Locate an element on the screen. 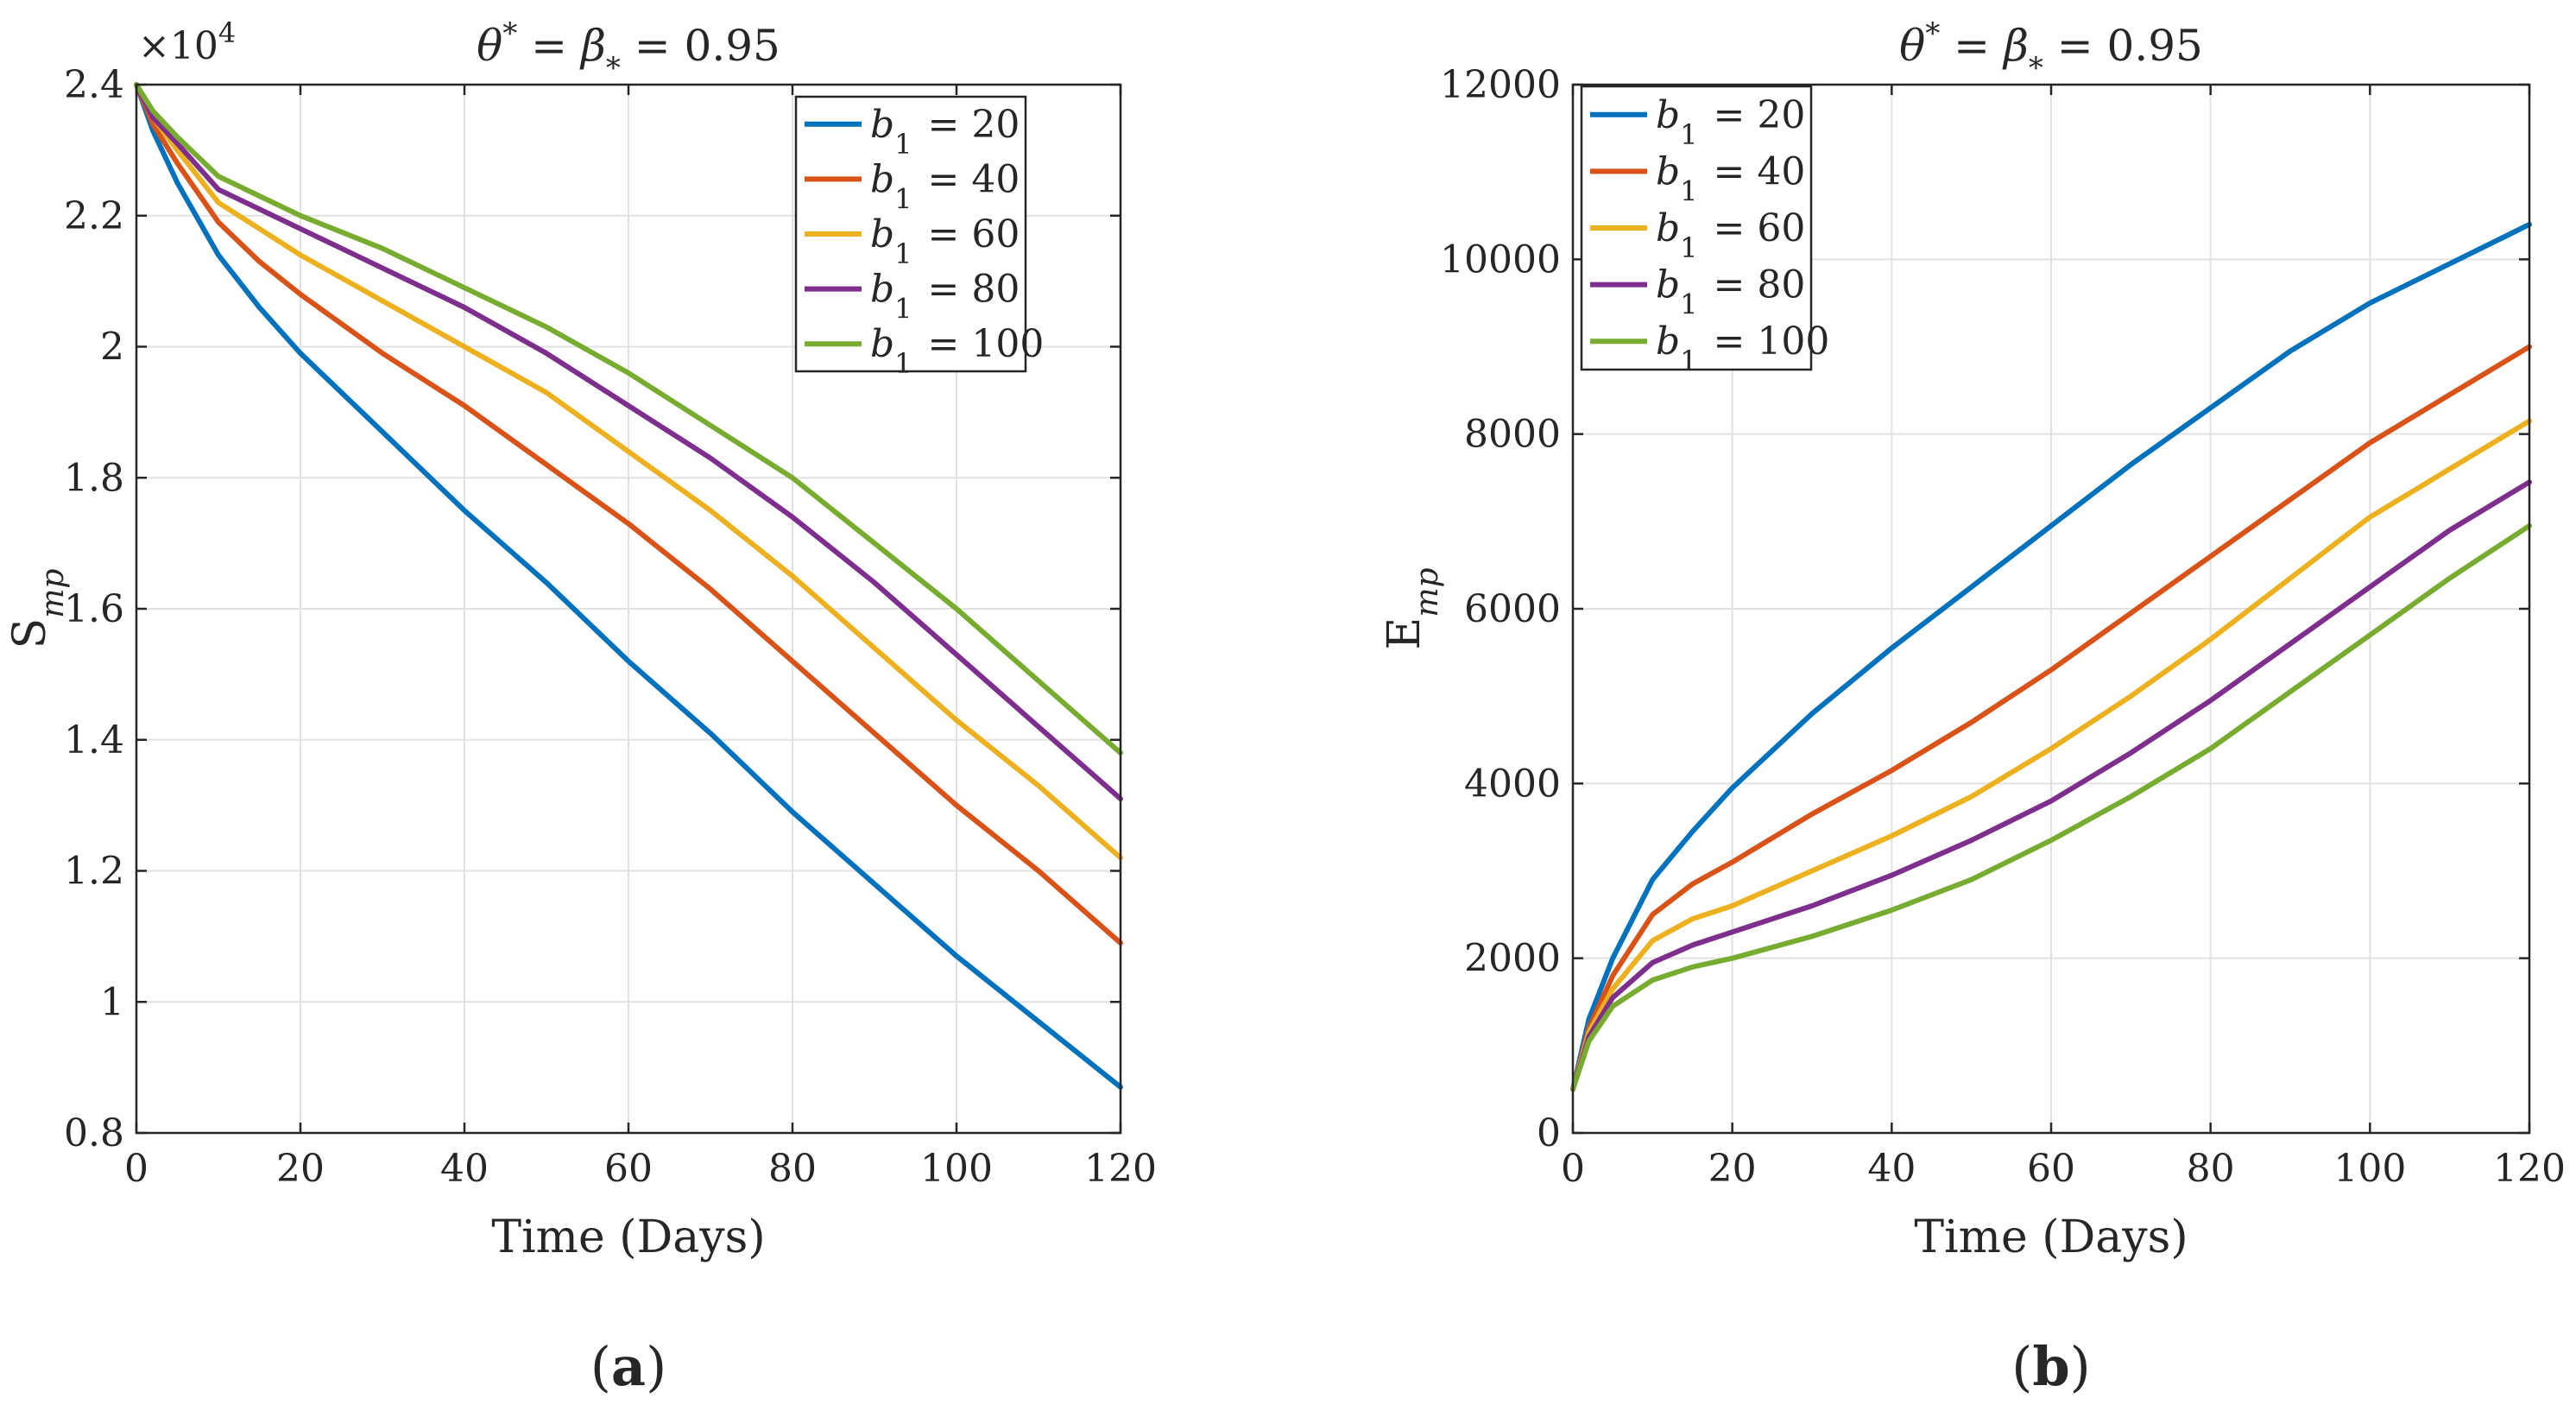 The height and width of the screenshot is (1411, 2576). y-tick-label: 4000 is located at coordinates (1512, 784).